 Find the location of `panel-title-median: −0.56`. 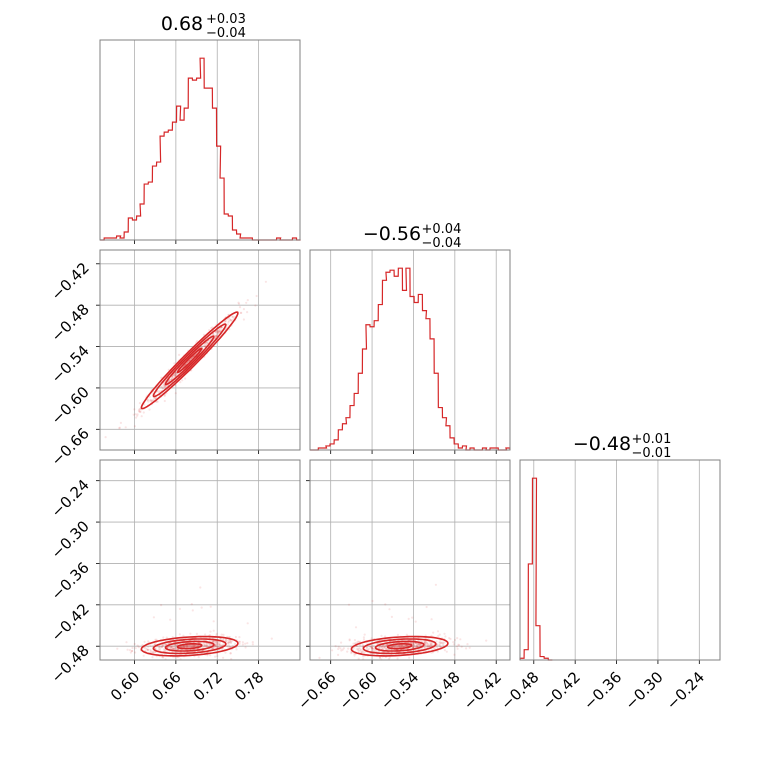

panel-title-median: −0.56 is located at coordinates (392, 234).